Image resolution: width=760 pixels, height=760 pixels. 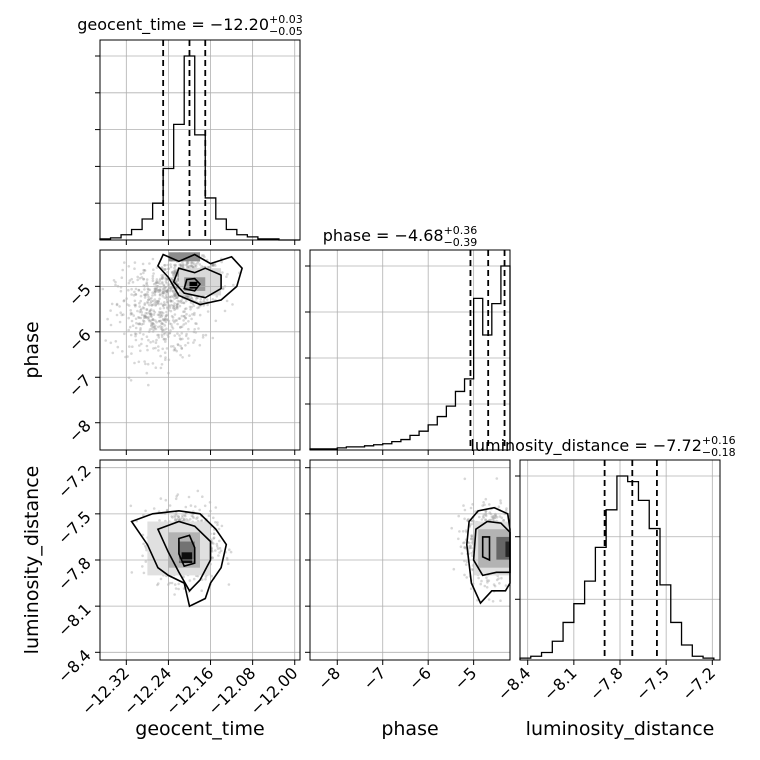 I want to click on y-axis-label-luminosity_distance: luminosity_distance, so click(x=32, y=560).